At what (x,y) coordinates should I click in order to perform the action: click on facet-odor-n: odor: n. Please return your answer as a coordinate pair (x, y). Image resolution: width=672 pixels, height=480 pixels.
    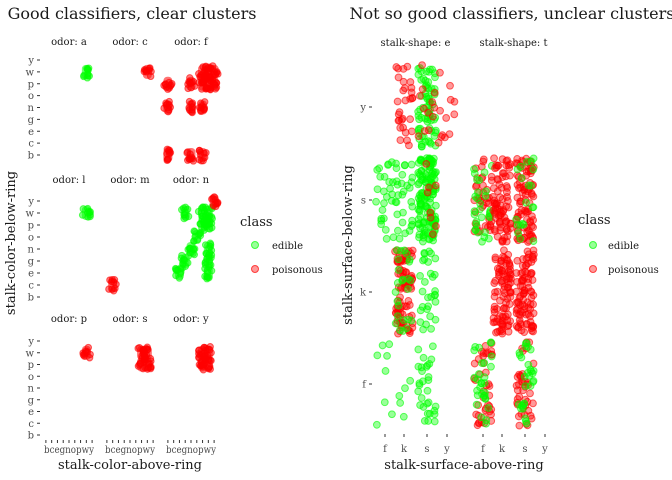
    Looking at the image, I should click on (196, 229).